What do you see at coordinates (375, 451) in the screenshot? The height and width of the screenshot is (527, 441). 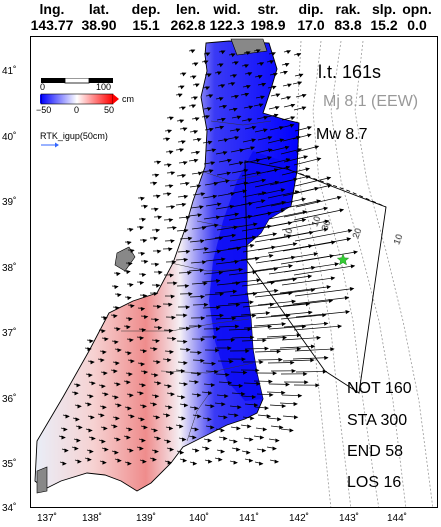 I see `stat-end: END 58` at bounding box center [375, 451].